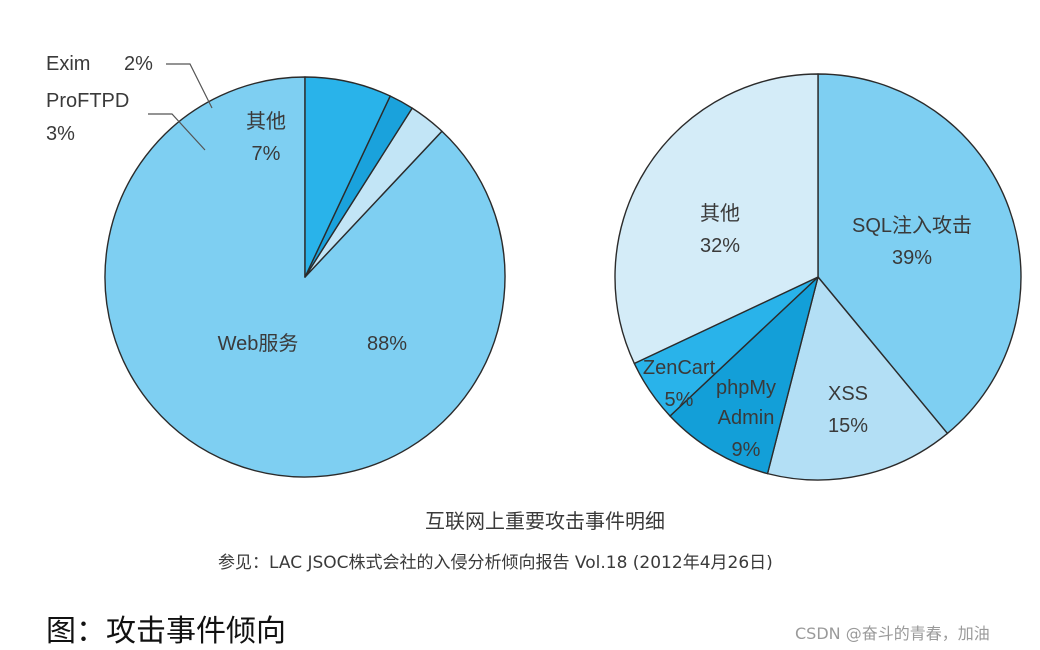  What do you see at coordinates (87, 101) in the screenshot?
I see `slice-label-proftpd: ProFTPD` at bounding box center [87, 101].